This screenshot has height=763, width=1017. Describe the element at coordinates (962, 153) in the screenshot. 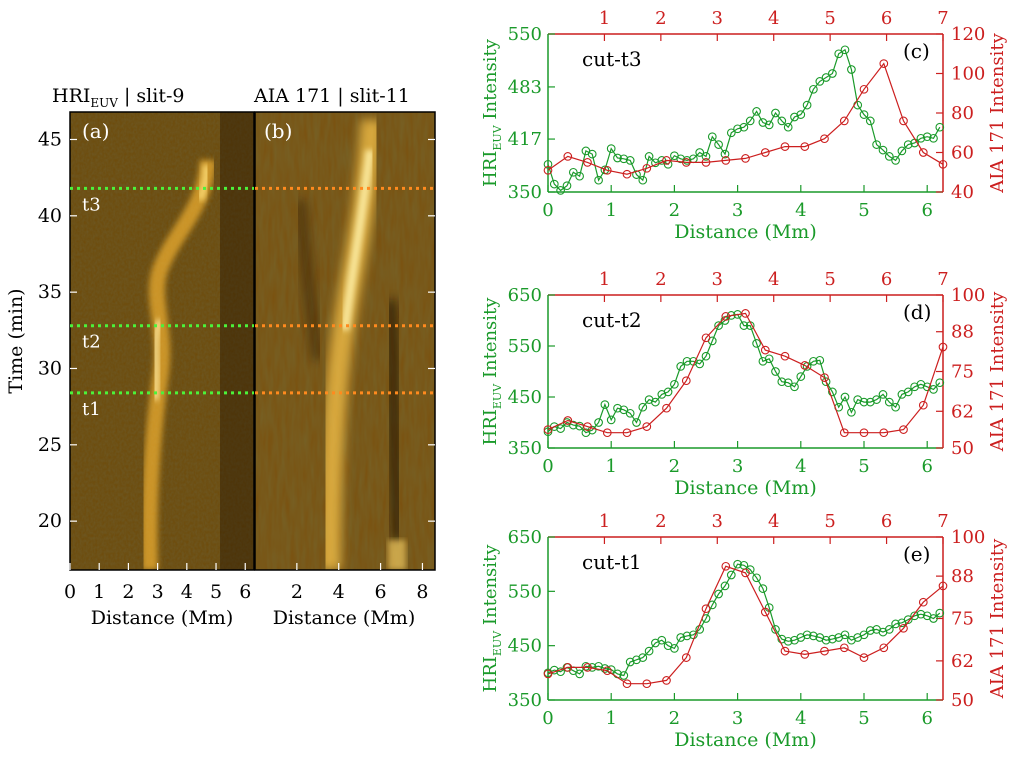

I see `y2-tick-label: 60` at that location.